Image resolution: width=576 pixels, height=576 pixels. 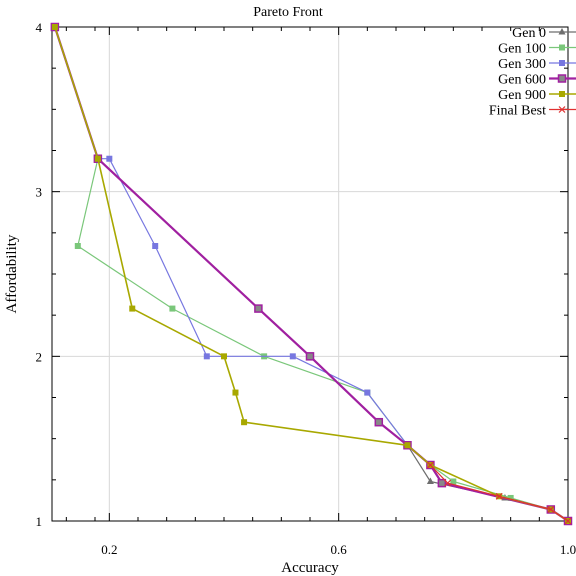 I want to click on legend-label: Gen 100, so click(x=522, y=49).